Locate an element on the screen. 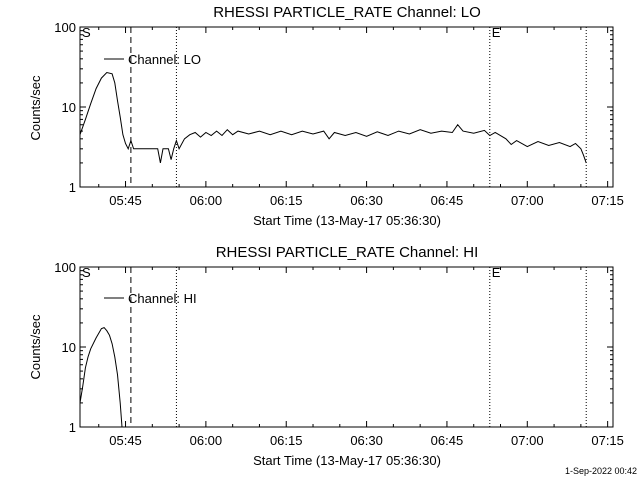 The image size is (640, 480). legend-label: Channel: LO is located at coordinates (164, 59).